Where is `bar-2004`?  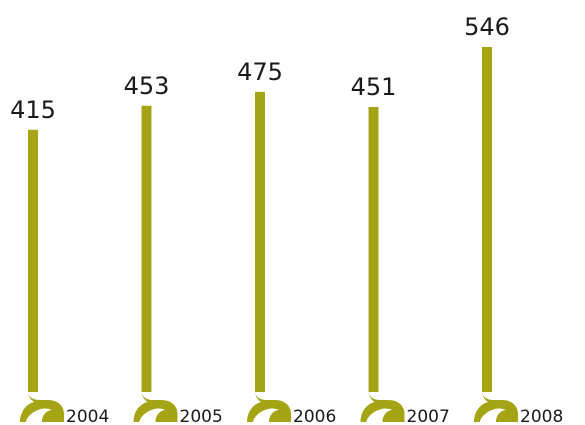 bar-2004 is located at coordinates (33, 260).